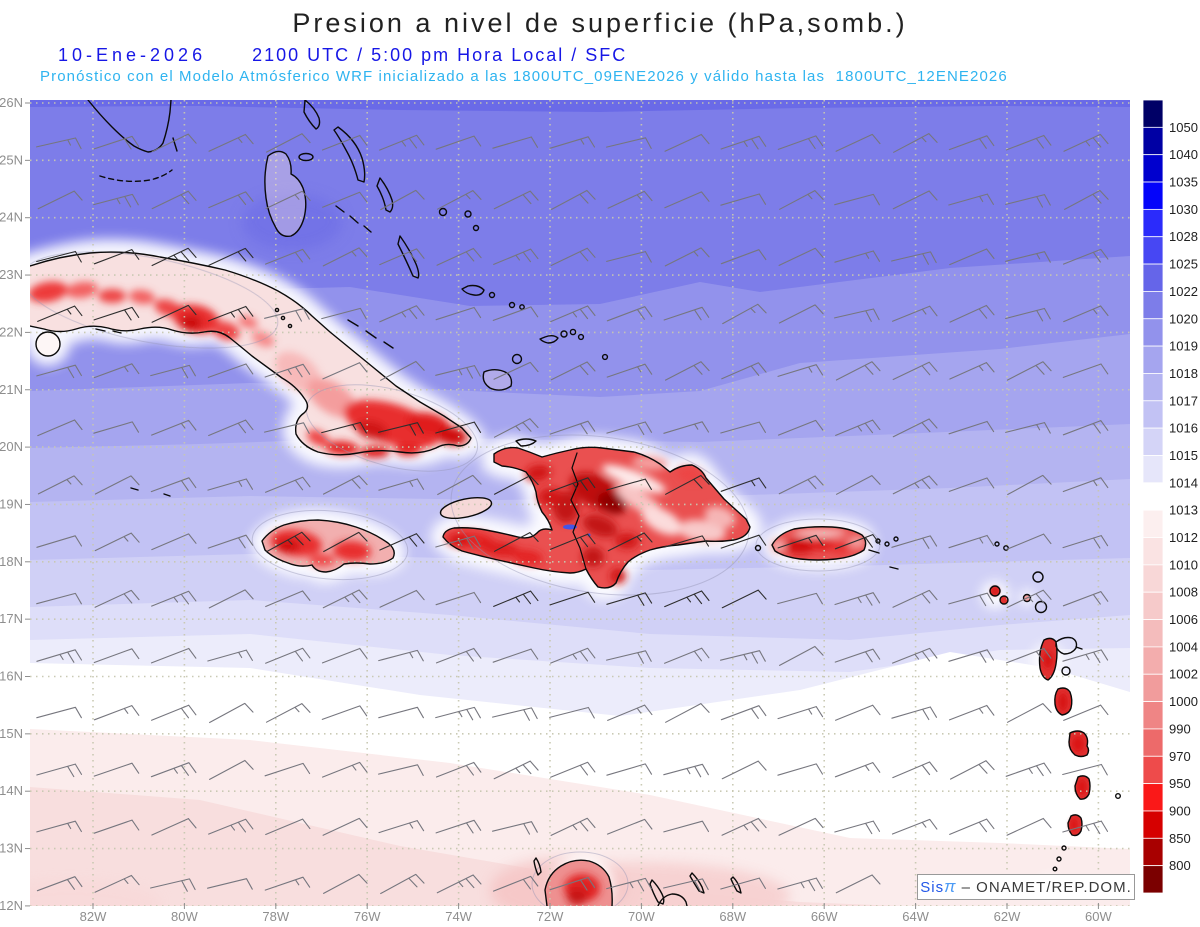 This screenshot has width=1200, height=927. I want to click on haiti-dr-border, so click(578, 511).